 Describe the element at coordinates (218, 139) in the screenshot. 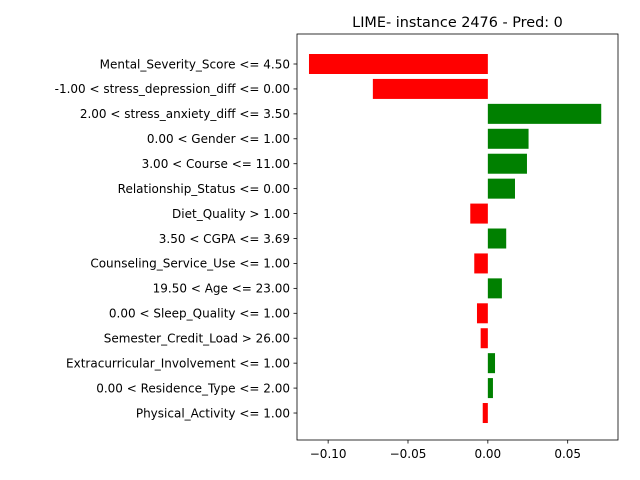

I see `y-tick-label: 0.00 < Gender <= 1.00` at that location.